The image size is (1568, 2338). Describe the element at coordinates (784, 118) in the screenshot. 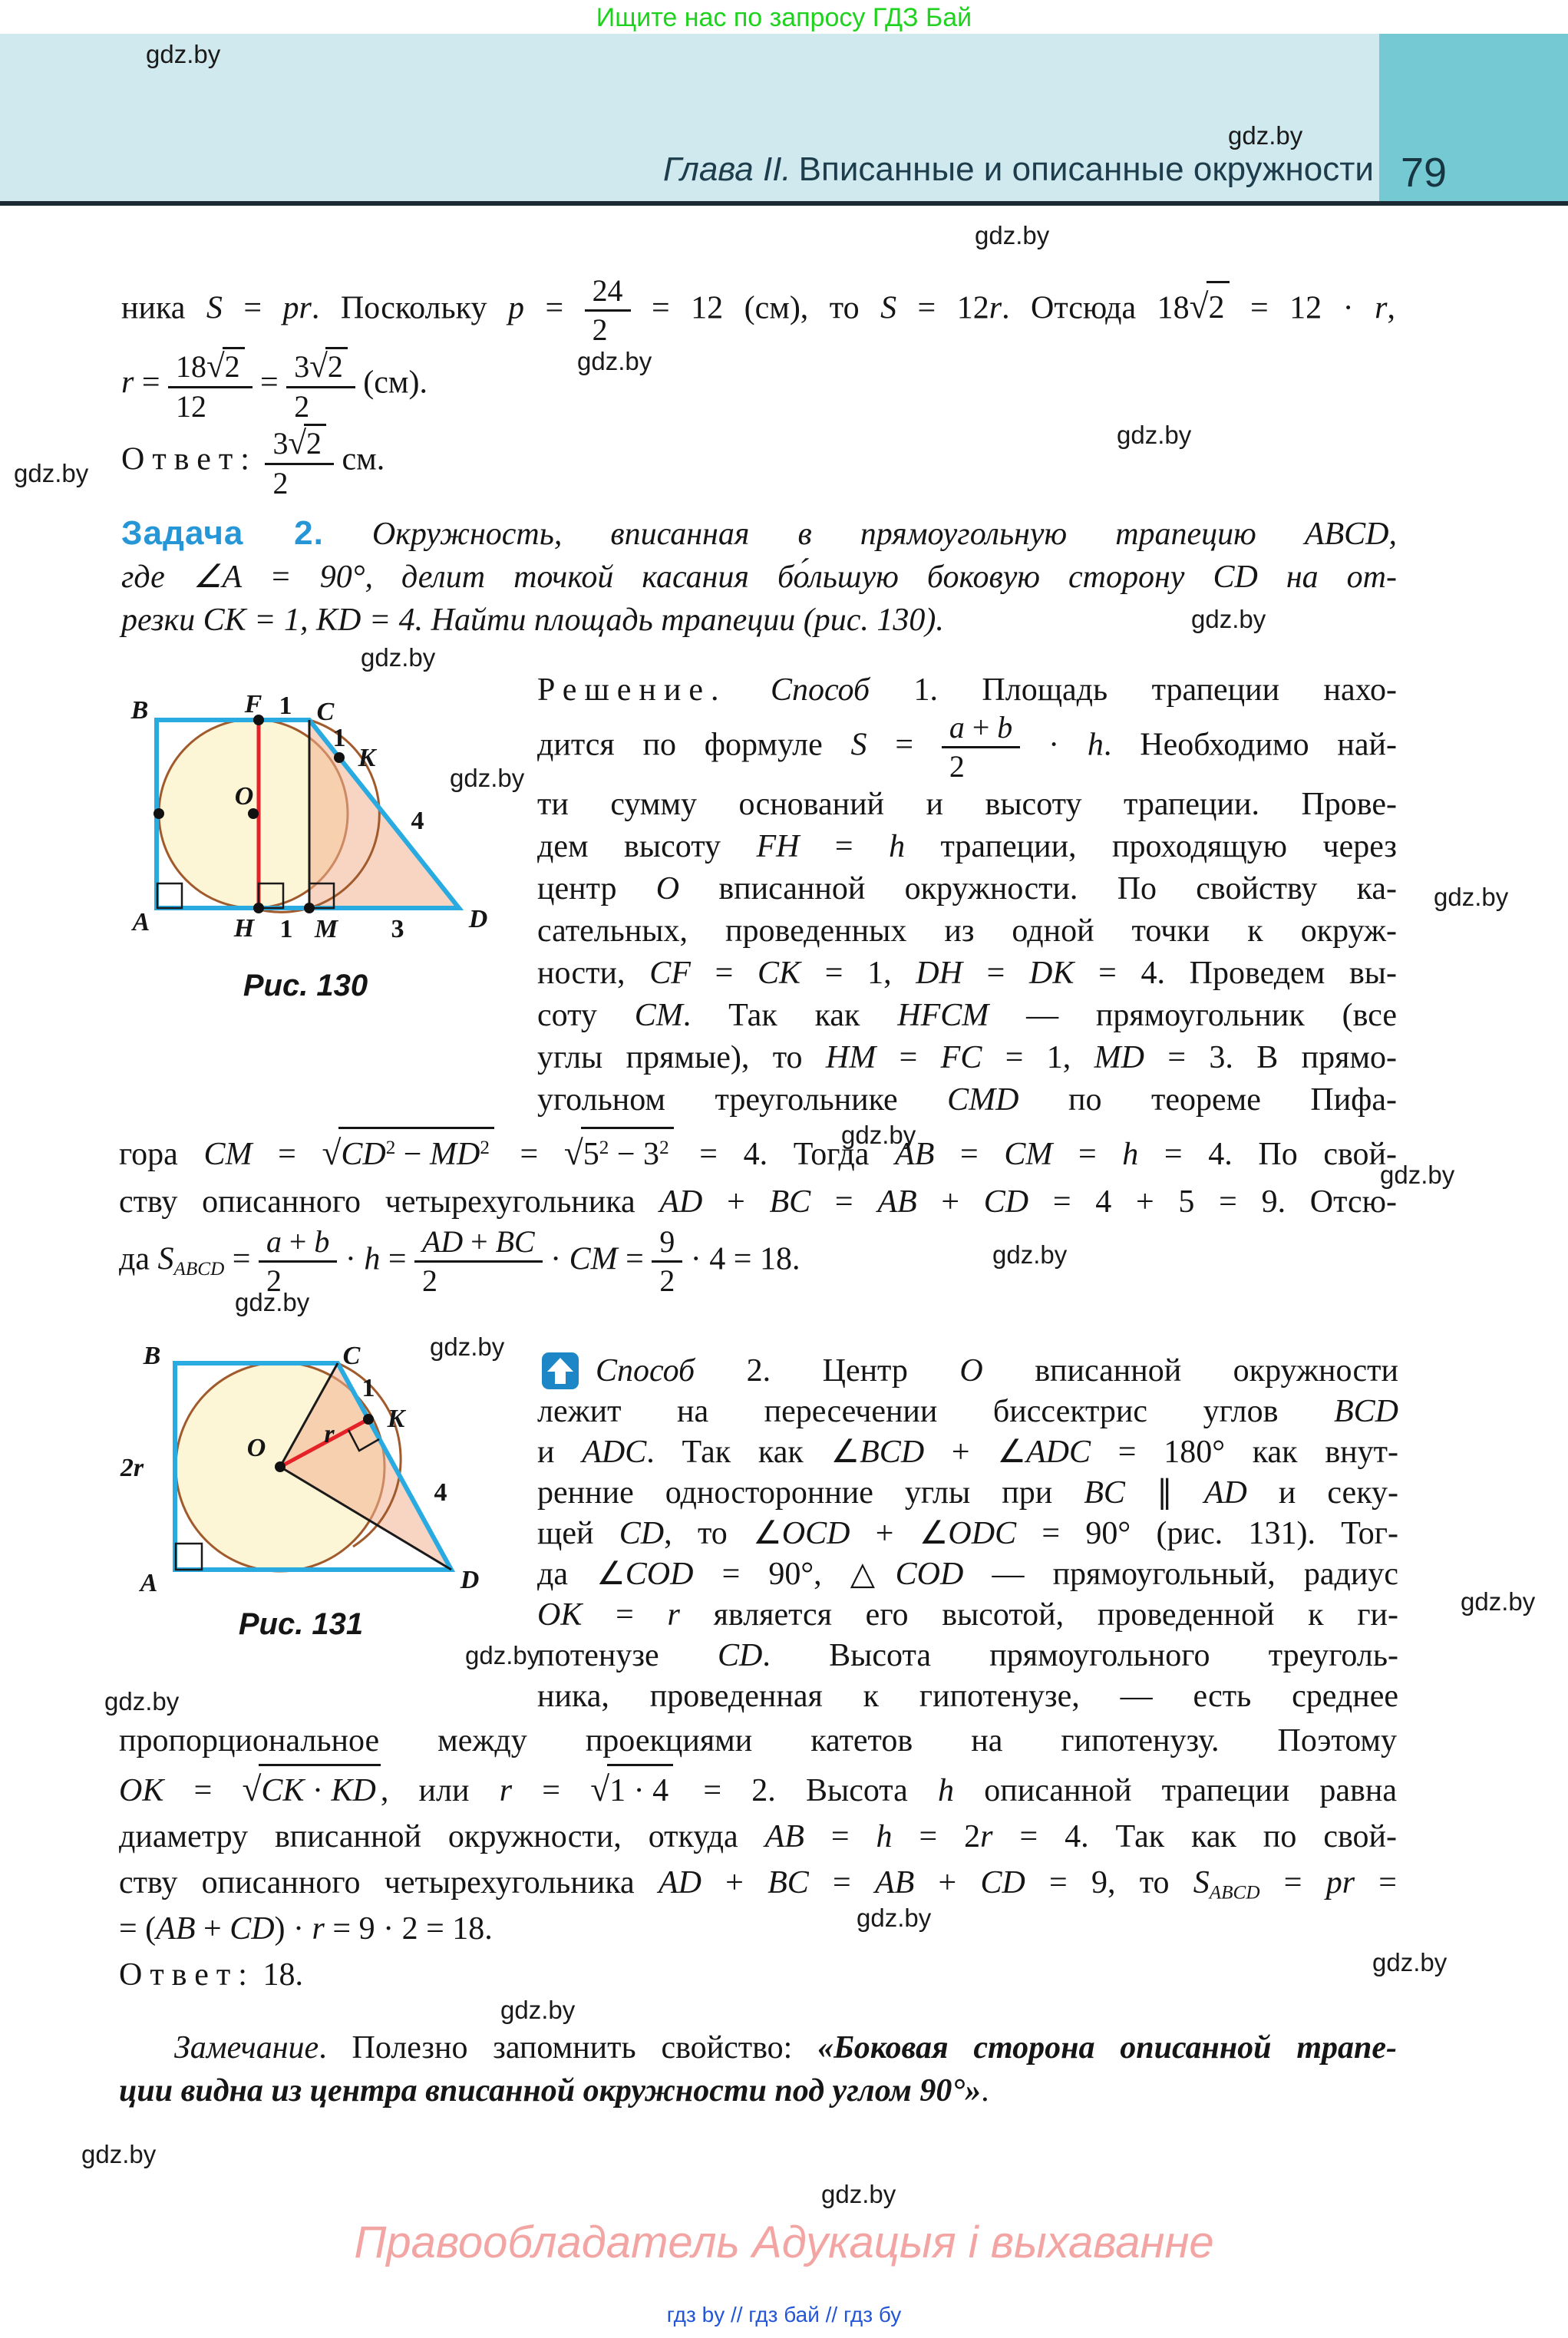

I see `header-band` at that location.